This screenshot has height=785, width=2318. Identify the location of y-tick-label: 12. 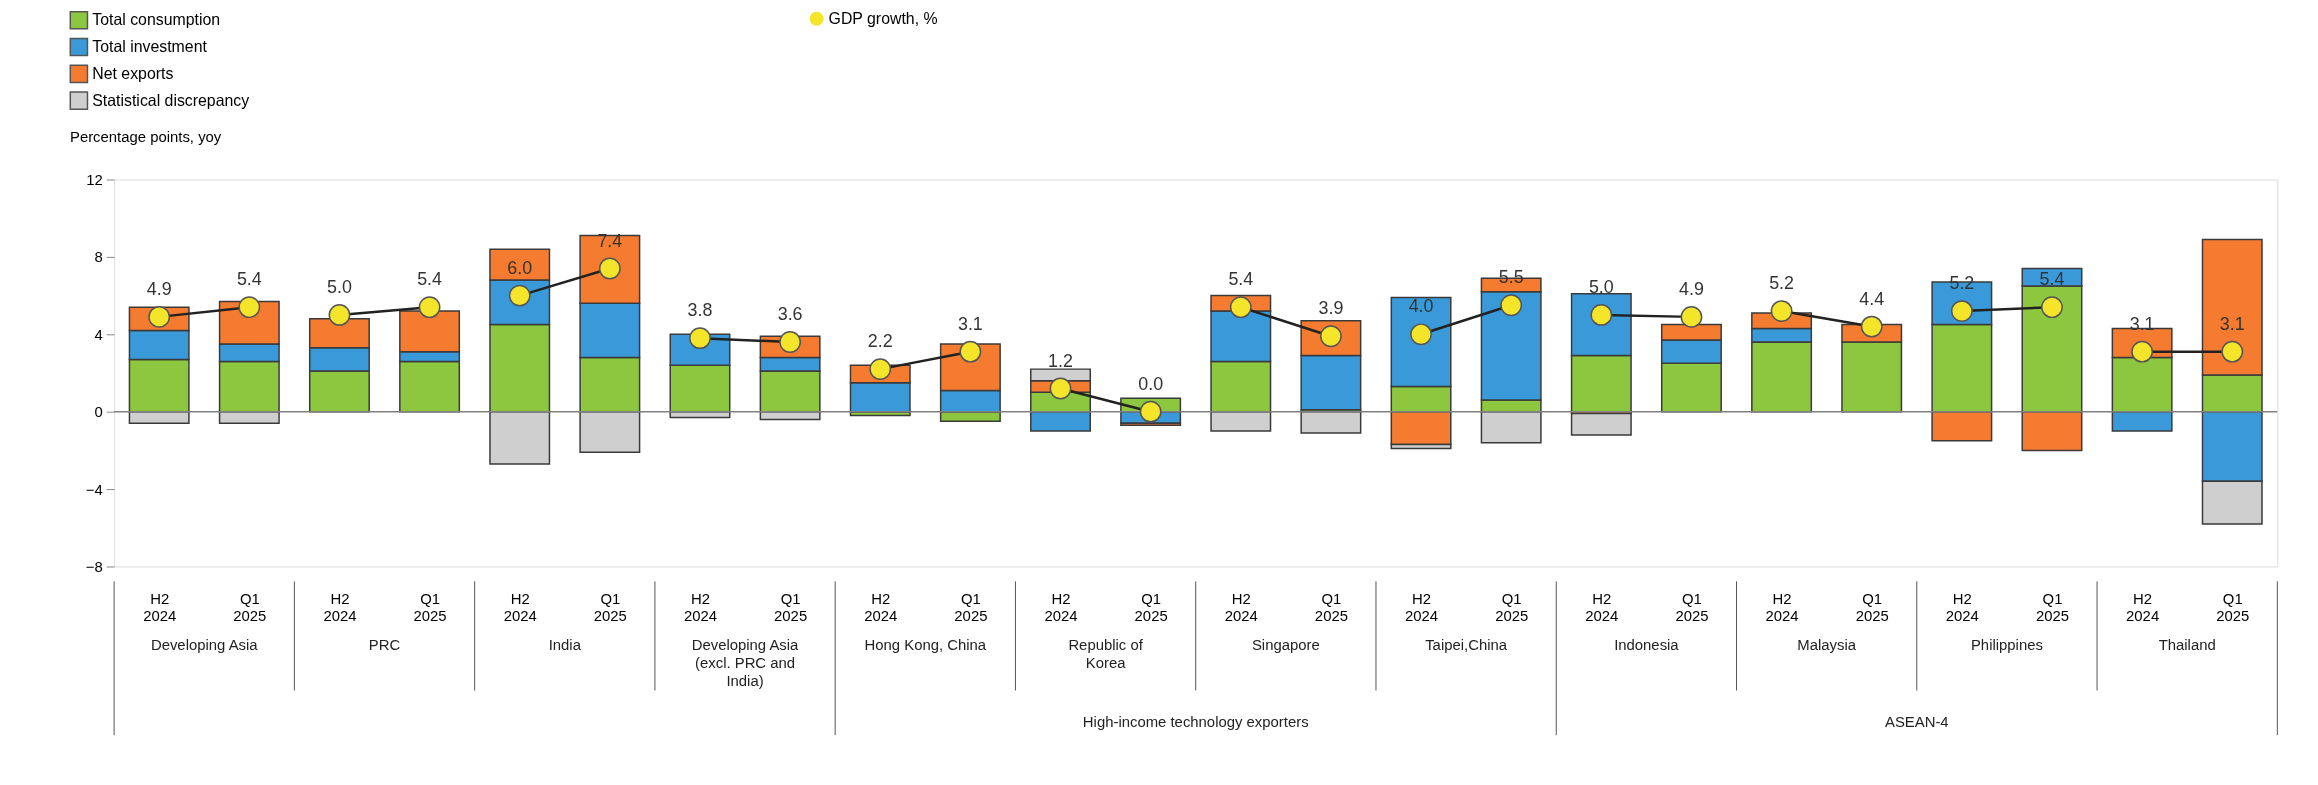
(94, 179).